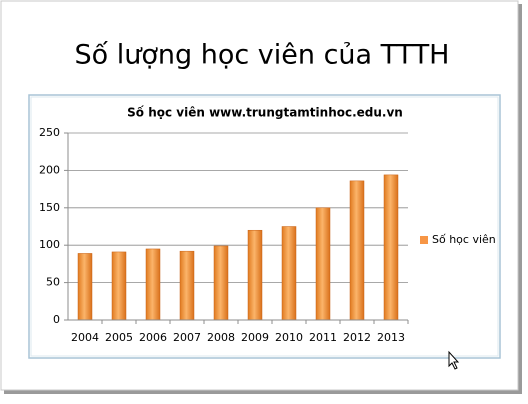 The width and height of the screenshot is (528, 404). Describe the element at coordinates (49, 207) in the screenshot. I see `y-tick-label: 150` at that location.